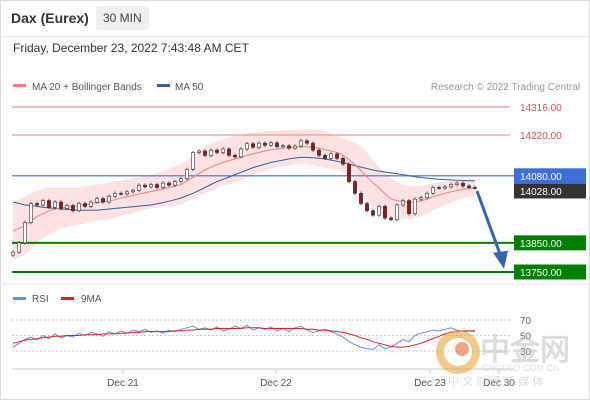  What do you see at coordinates (499, 383) in the screenshot?
I see `x-tick-label-3: Dec 30` at bounding box center [499, 383].